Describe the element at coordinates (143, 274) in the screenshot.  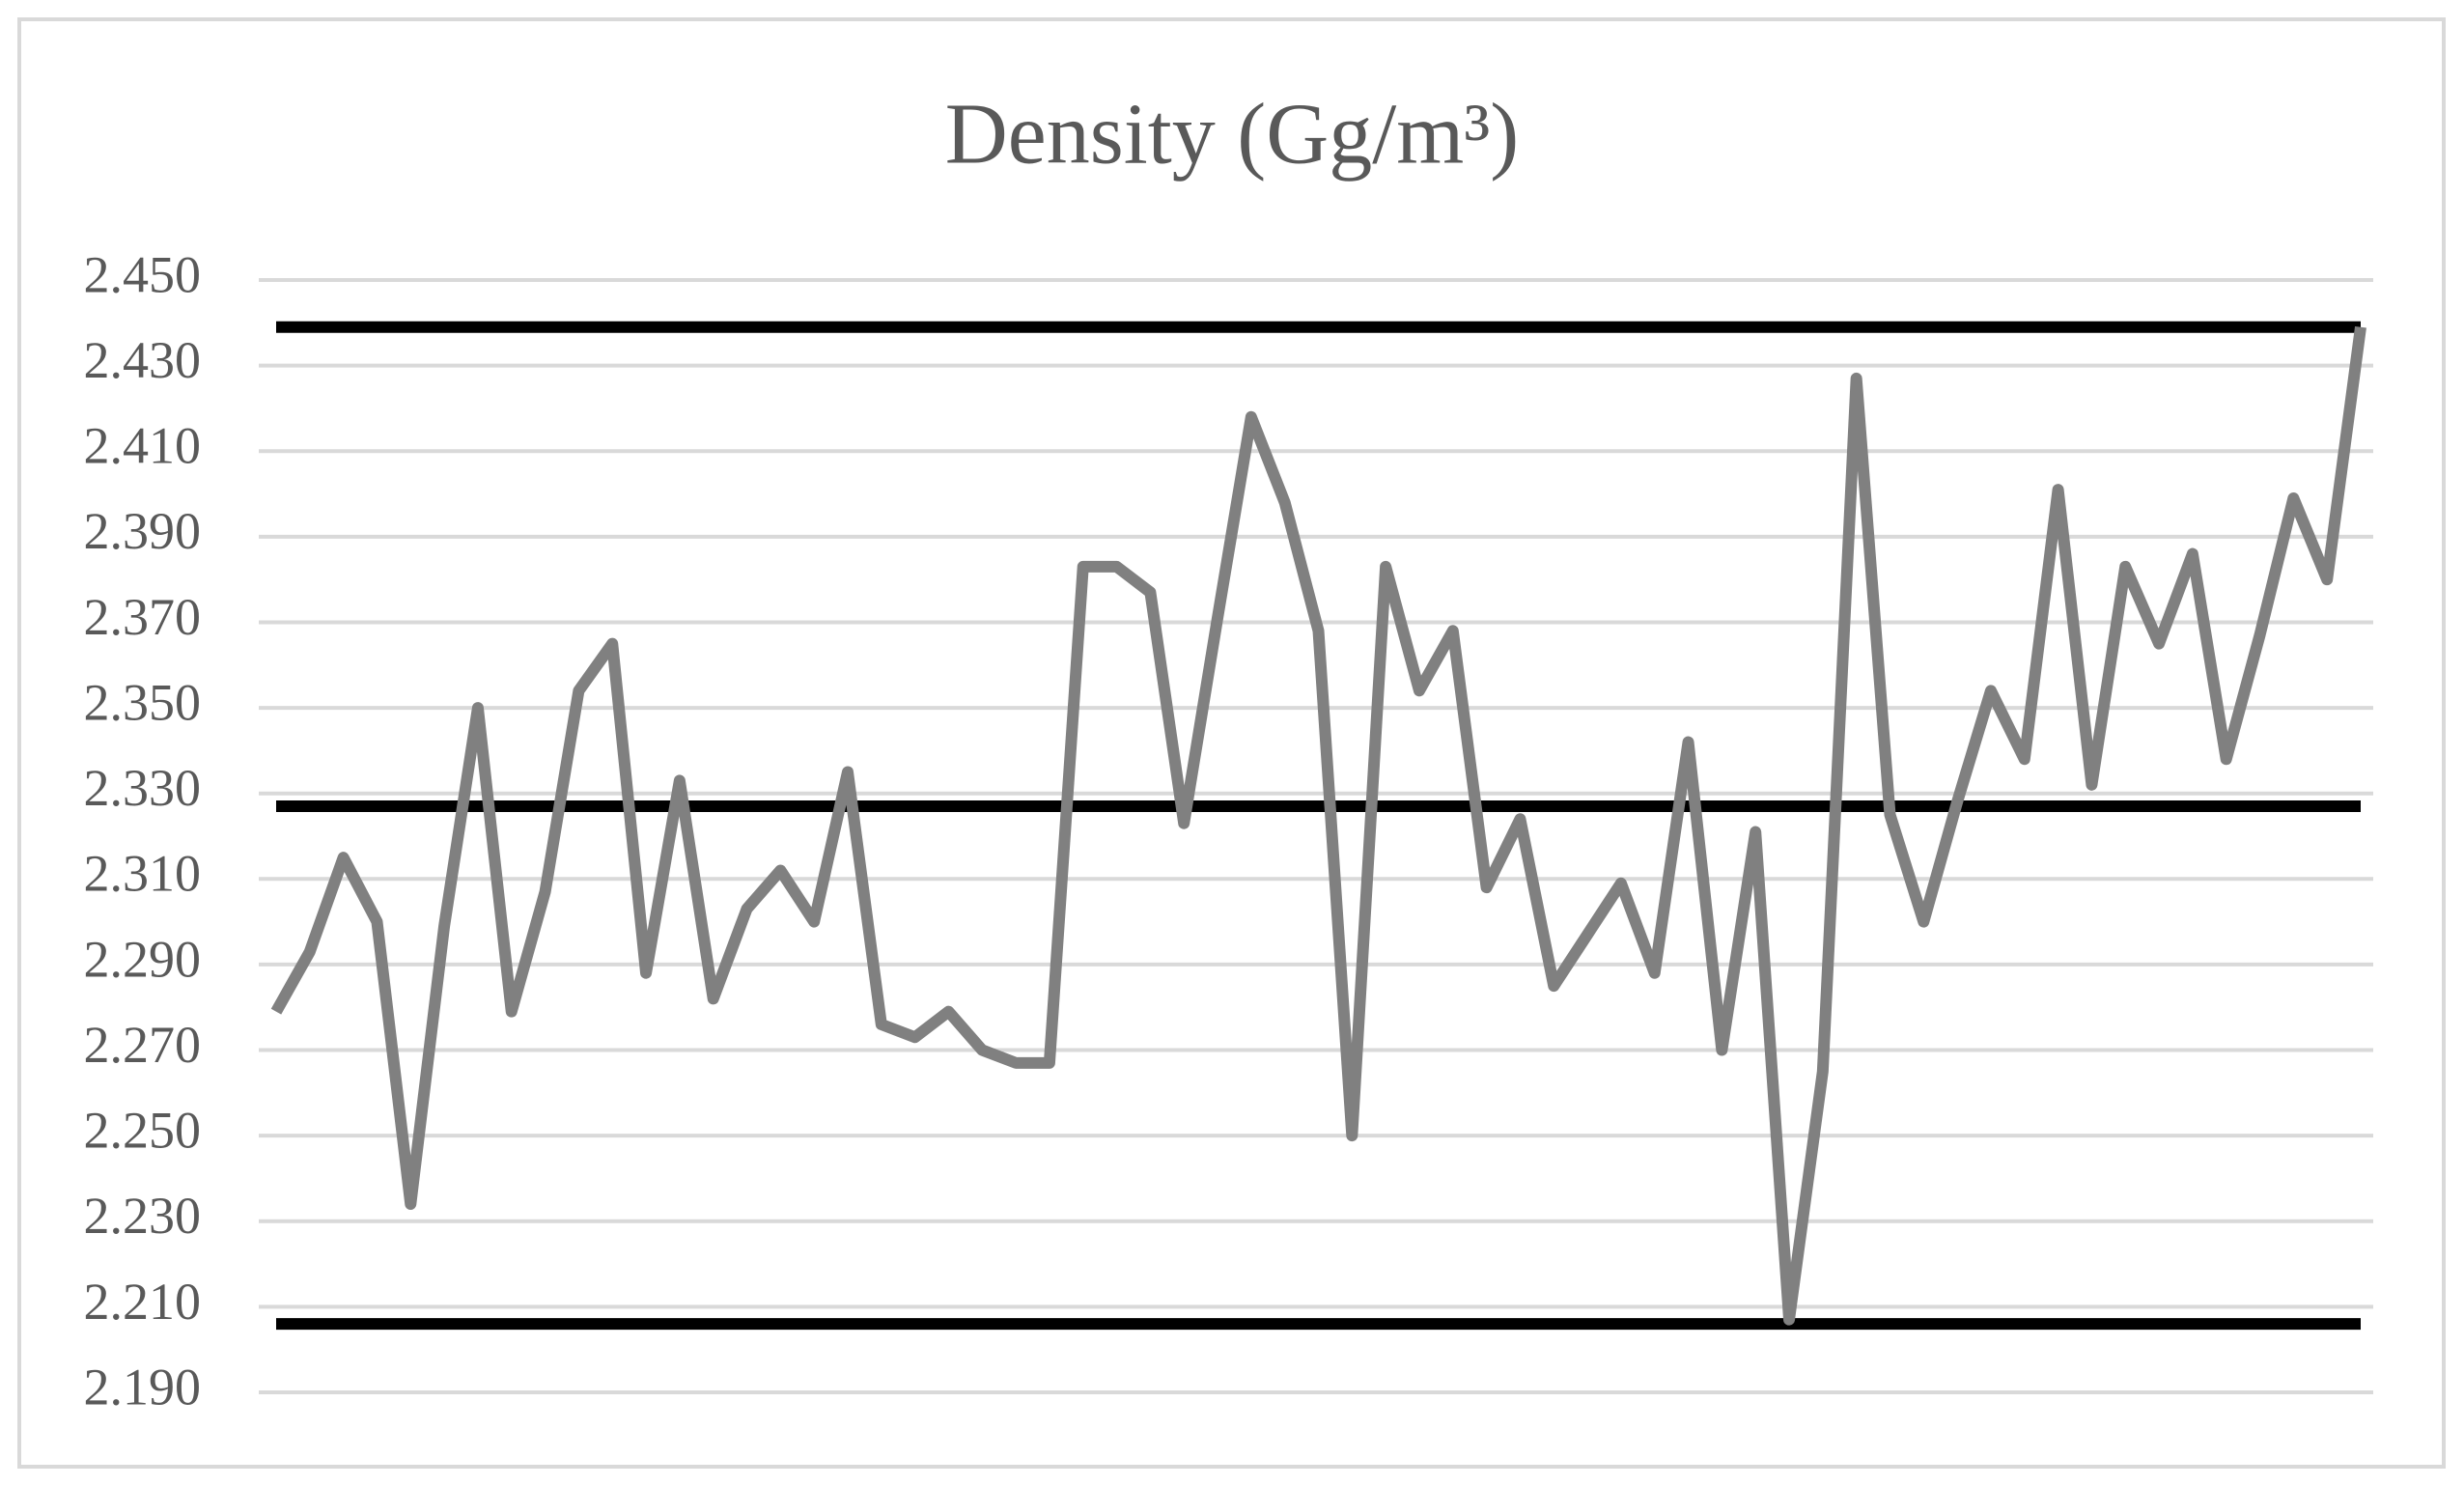
I see `y-tick-label: 2.450` at that location.